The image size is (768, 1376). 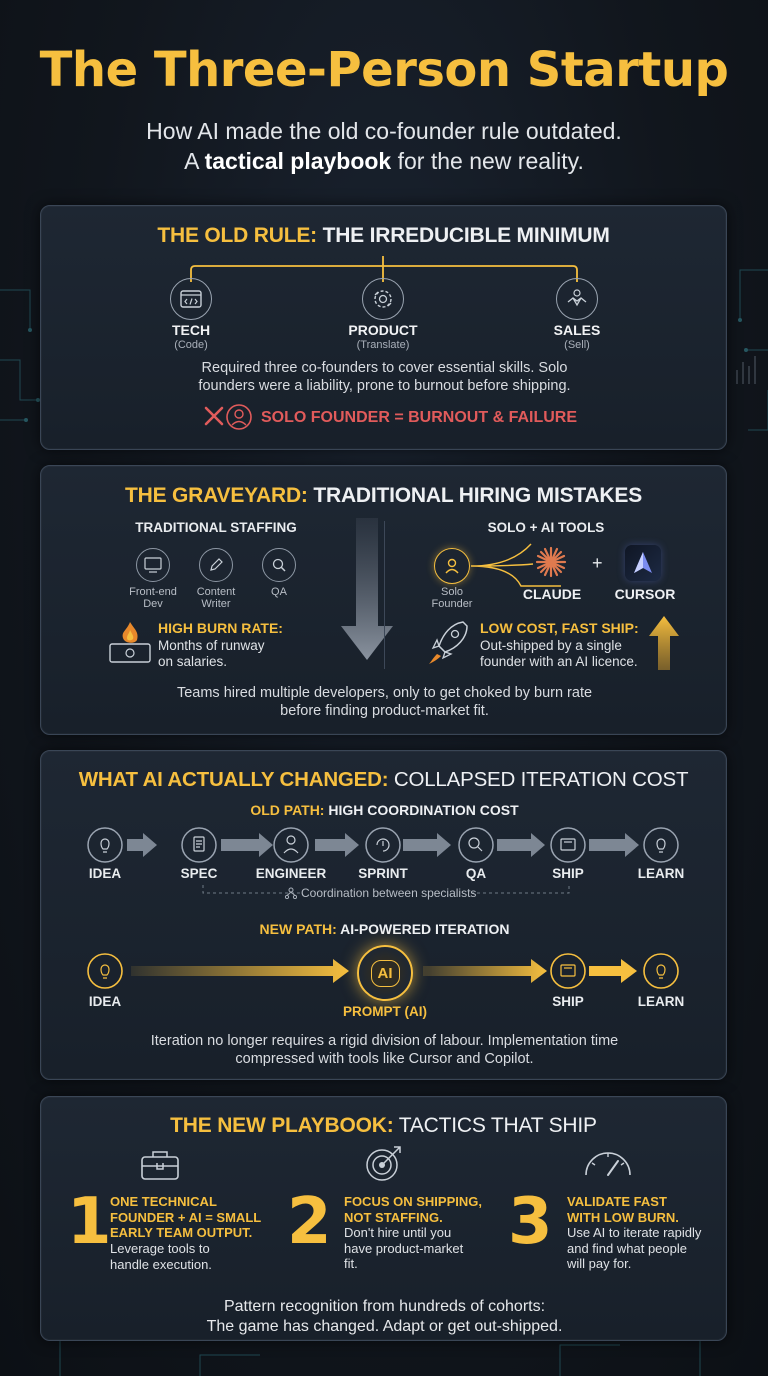 What do you see at coordinates (228, 417) in the screenshot?
I see `fail-x-icon` at bounding box center [228, 417].